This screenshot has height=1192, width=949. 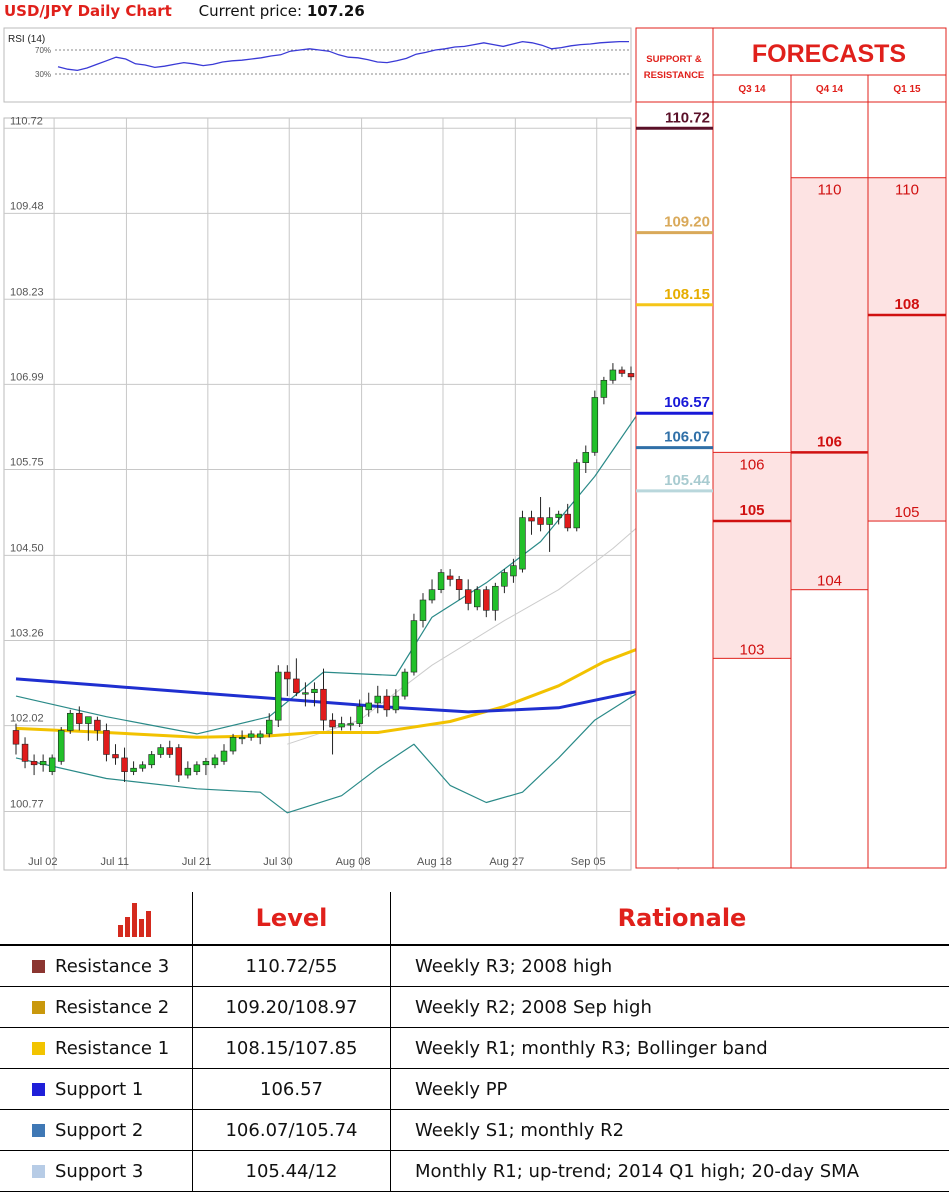 I want to click on bar-chart-icon, so click(x=134, y=920).